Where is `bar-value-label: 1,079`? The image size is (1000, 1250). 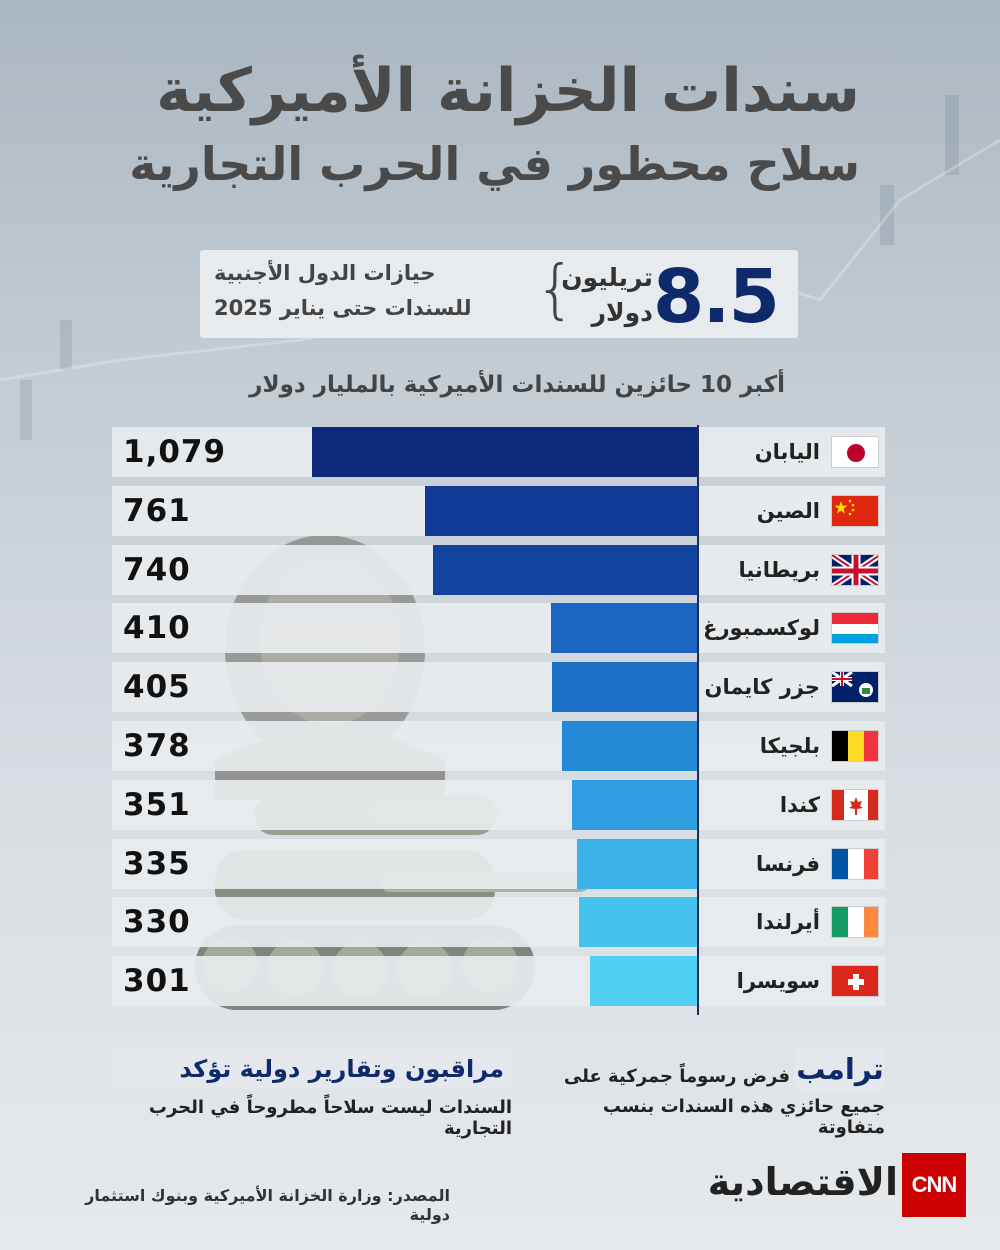 bar-value-label: 1,079 is located at coordinates (175, 452).